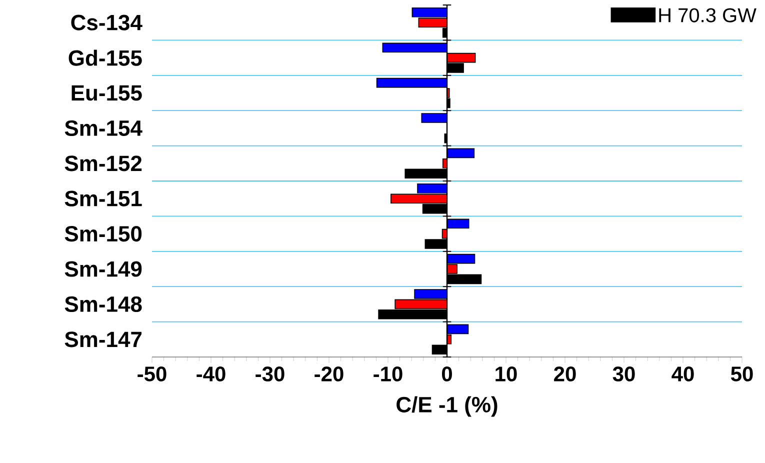  What do you see at coordinates (565, 374) in the screenshot?
I see `x-tick-label: 20` at bounding box center [565, 374].